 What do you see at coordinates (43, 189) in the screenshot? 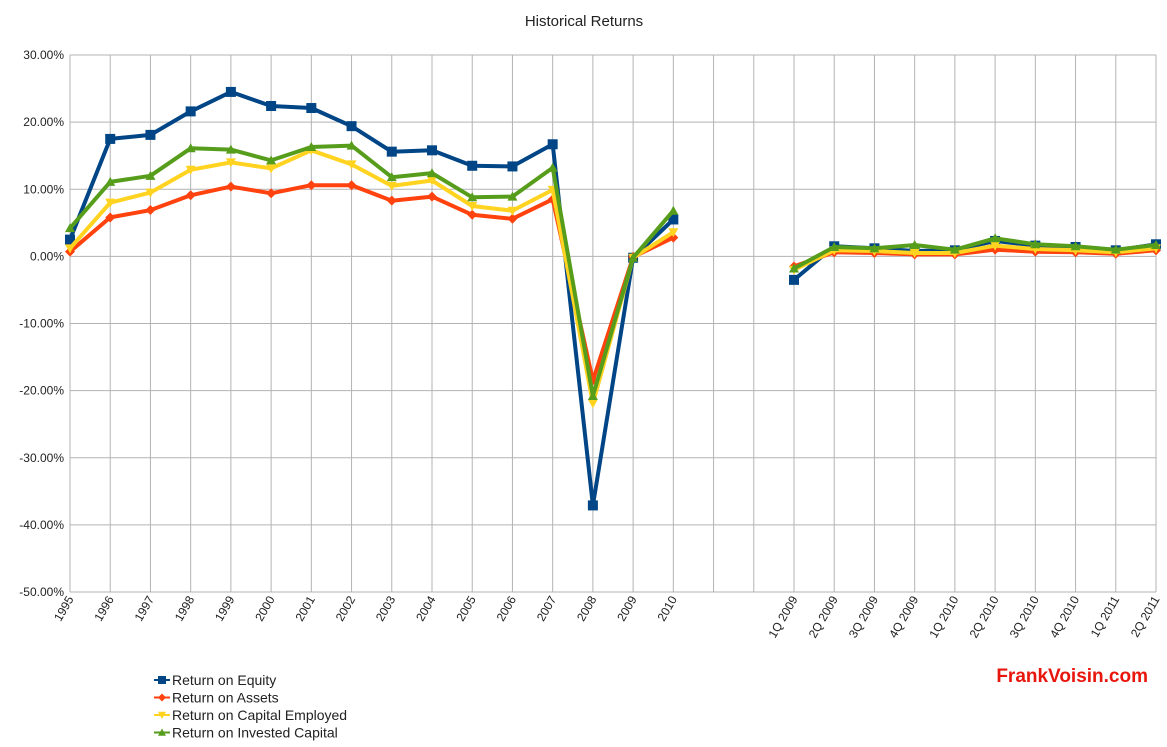
I see `y-tick-label: 10.00%` at bounding box center [43, 189].